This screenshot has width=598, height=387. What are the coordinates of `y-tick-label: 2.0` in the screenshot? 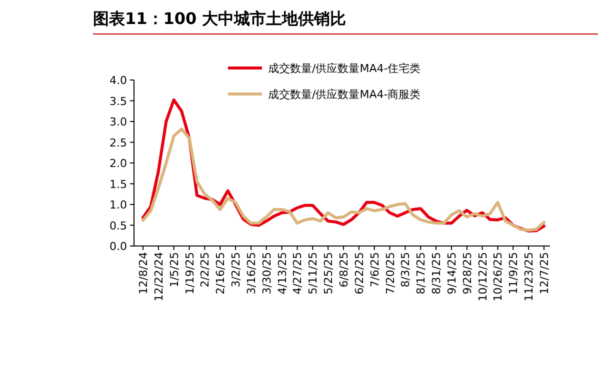 It's located at (118, 163).